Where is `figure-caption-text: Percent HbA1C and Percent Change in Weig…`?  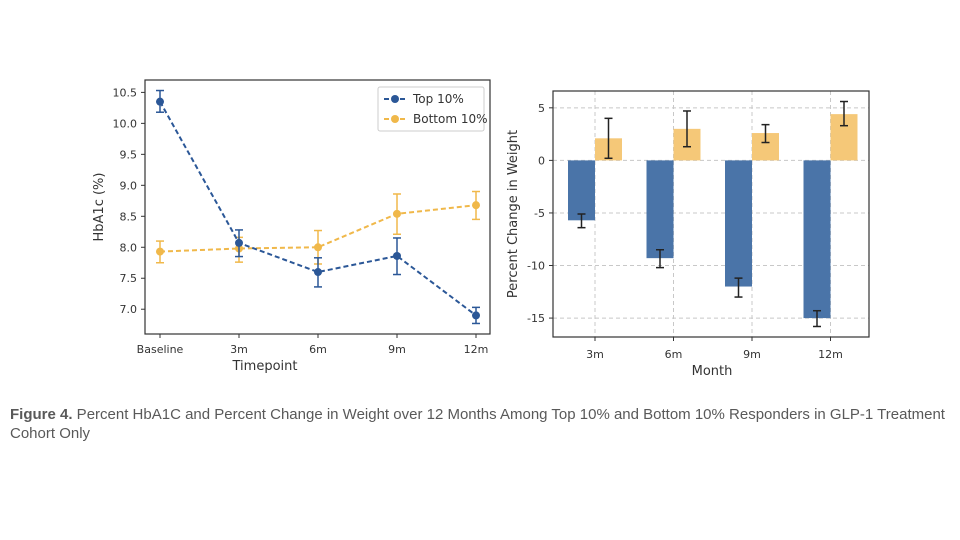 figure-caption-text: Percent HbA1C and Percent Change in Weig… is located at coordinates (477, 424).